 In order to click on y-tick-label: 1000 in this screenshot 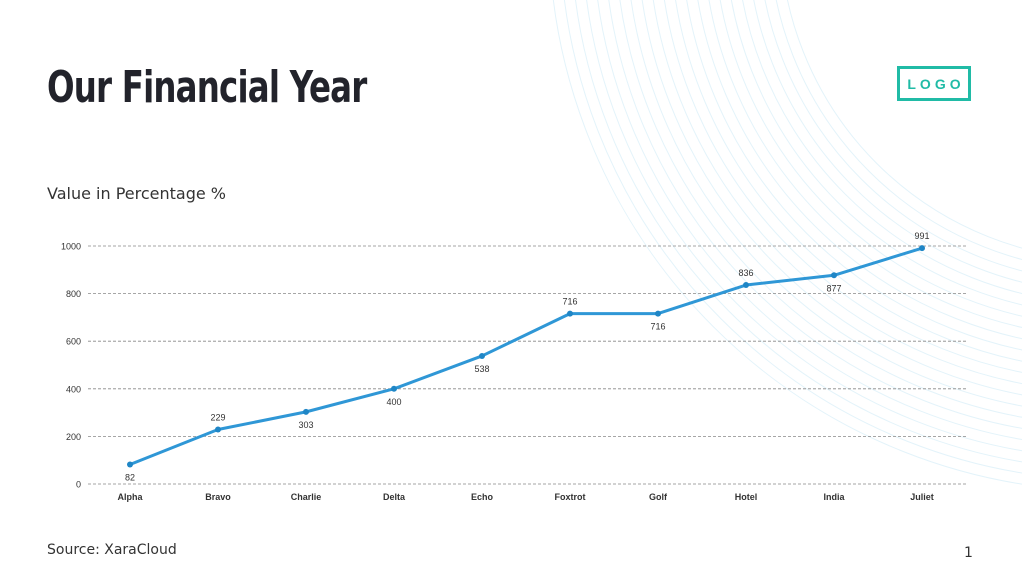, I will do `click(71, 247)`.